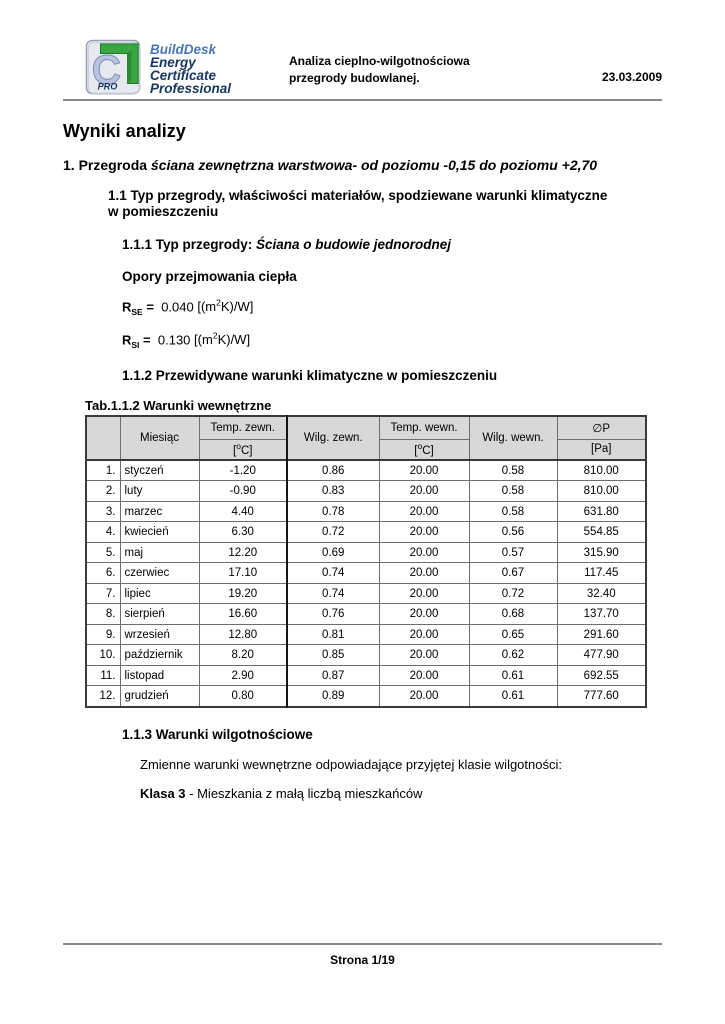 Image resolution: width=725 pixels, height=1024 pixels. Describe the element at coordinates (106, 69) in the screenshot. I see `svg-text: C` at that location.